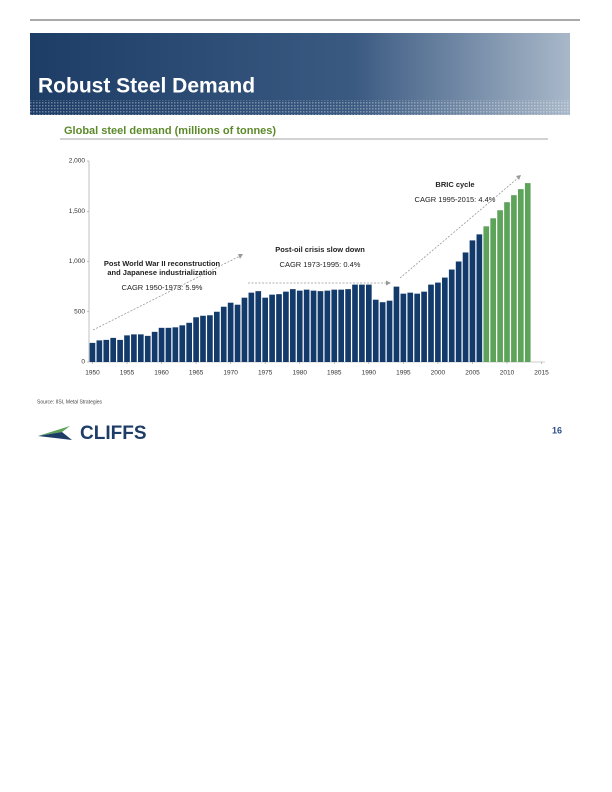  I want to click on y-tick-label: 0, so click(83, 362).